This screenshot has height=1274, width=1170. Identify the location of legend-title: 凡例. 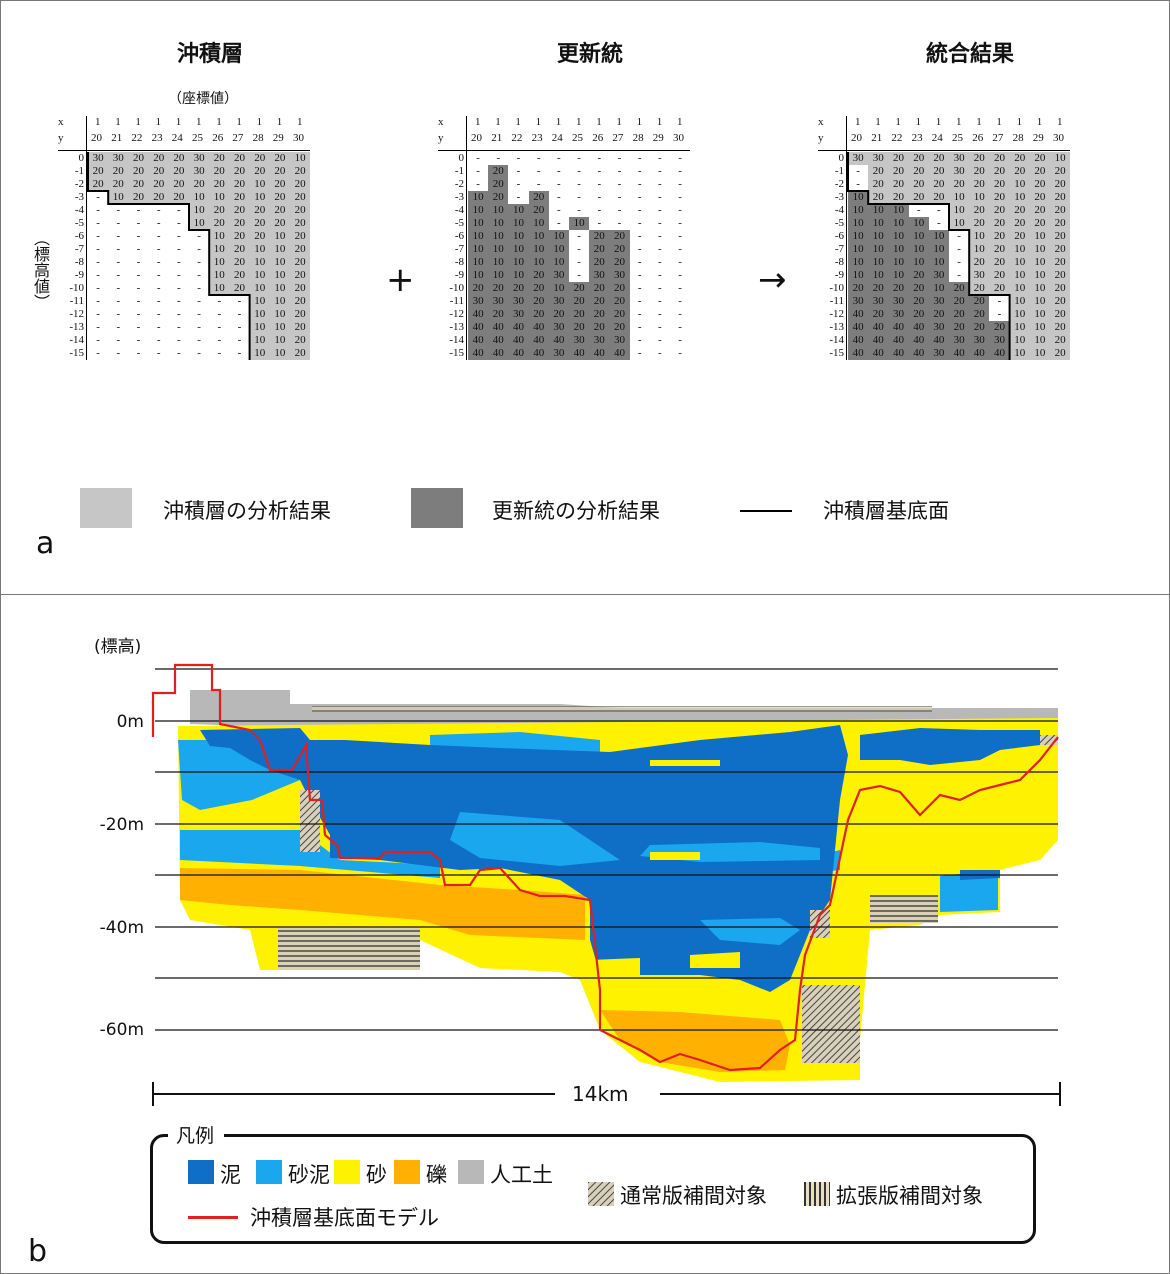
(196, 1134).